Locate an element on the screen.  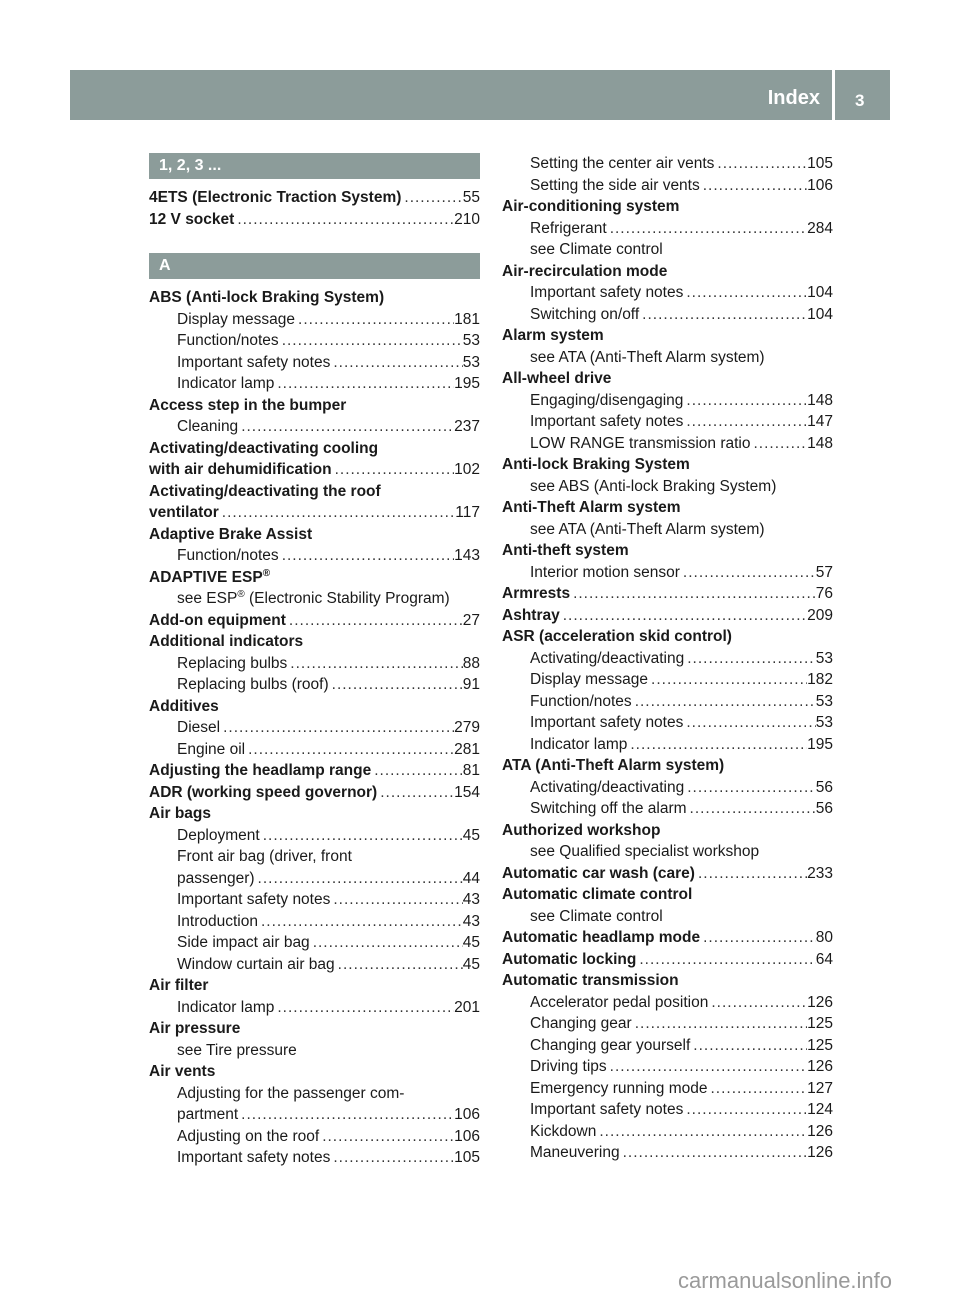
entry-label: Changing gear is located at coordinates (581, 1023).